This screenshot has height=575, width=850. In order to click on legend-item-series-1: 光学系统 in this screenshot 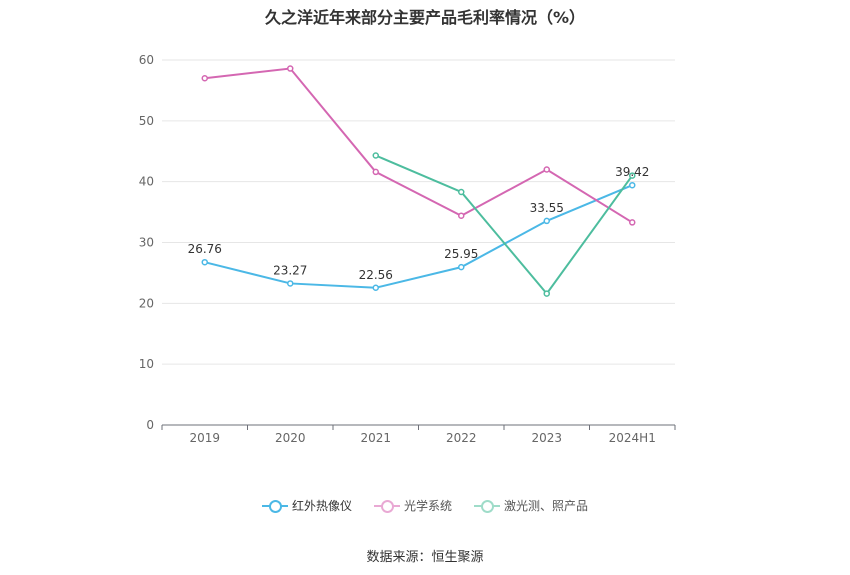, I will do `click(412, 505)`.